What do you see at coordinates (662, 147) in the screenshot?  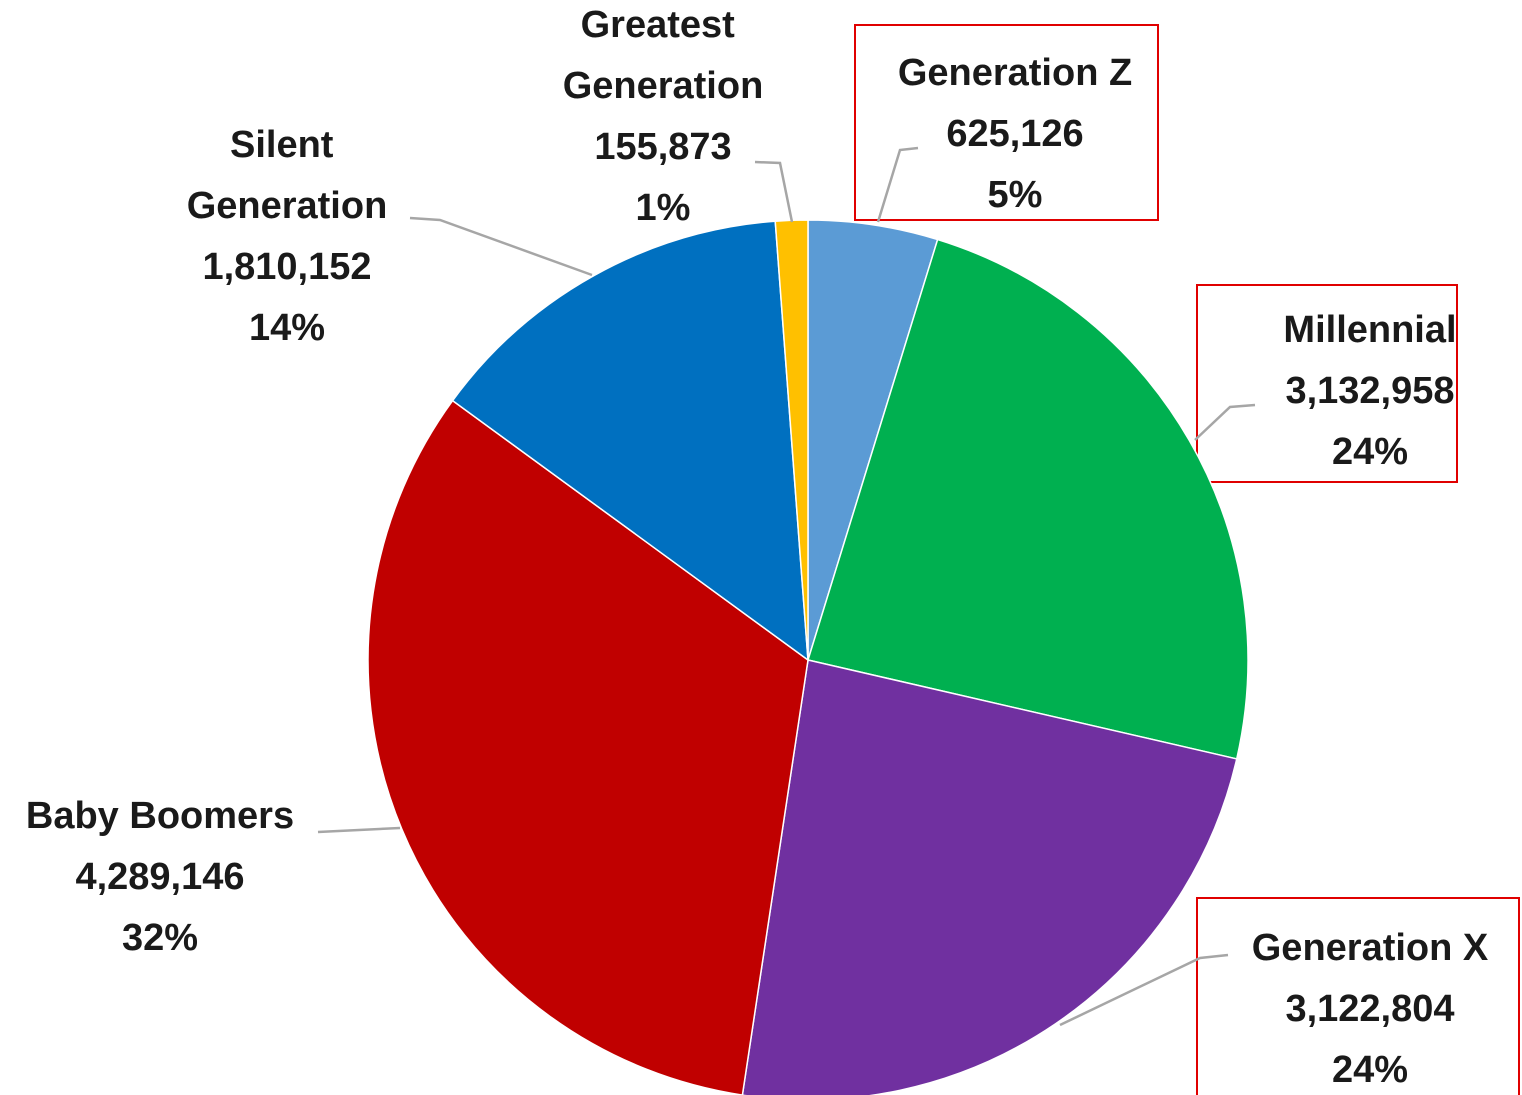 I see `value-label: 155,873` at bounding box center [662, 147].